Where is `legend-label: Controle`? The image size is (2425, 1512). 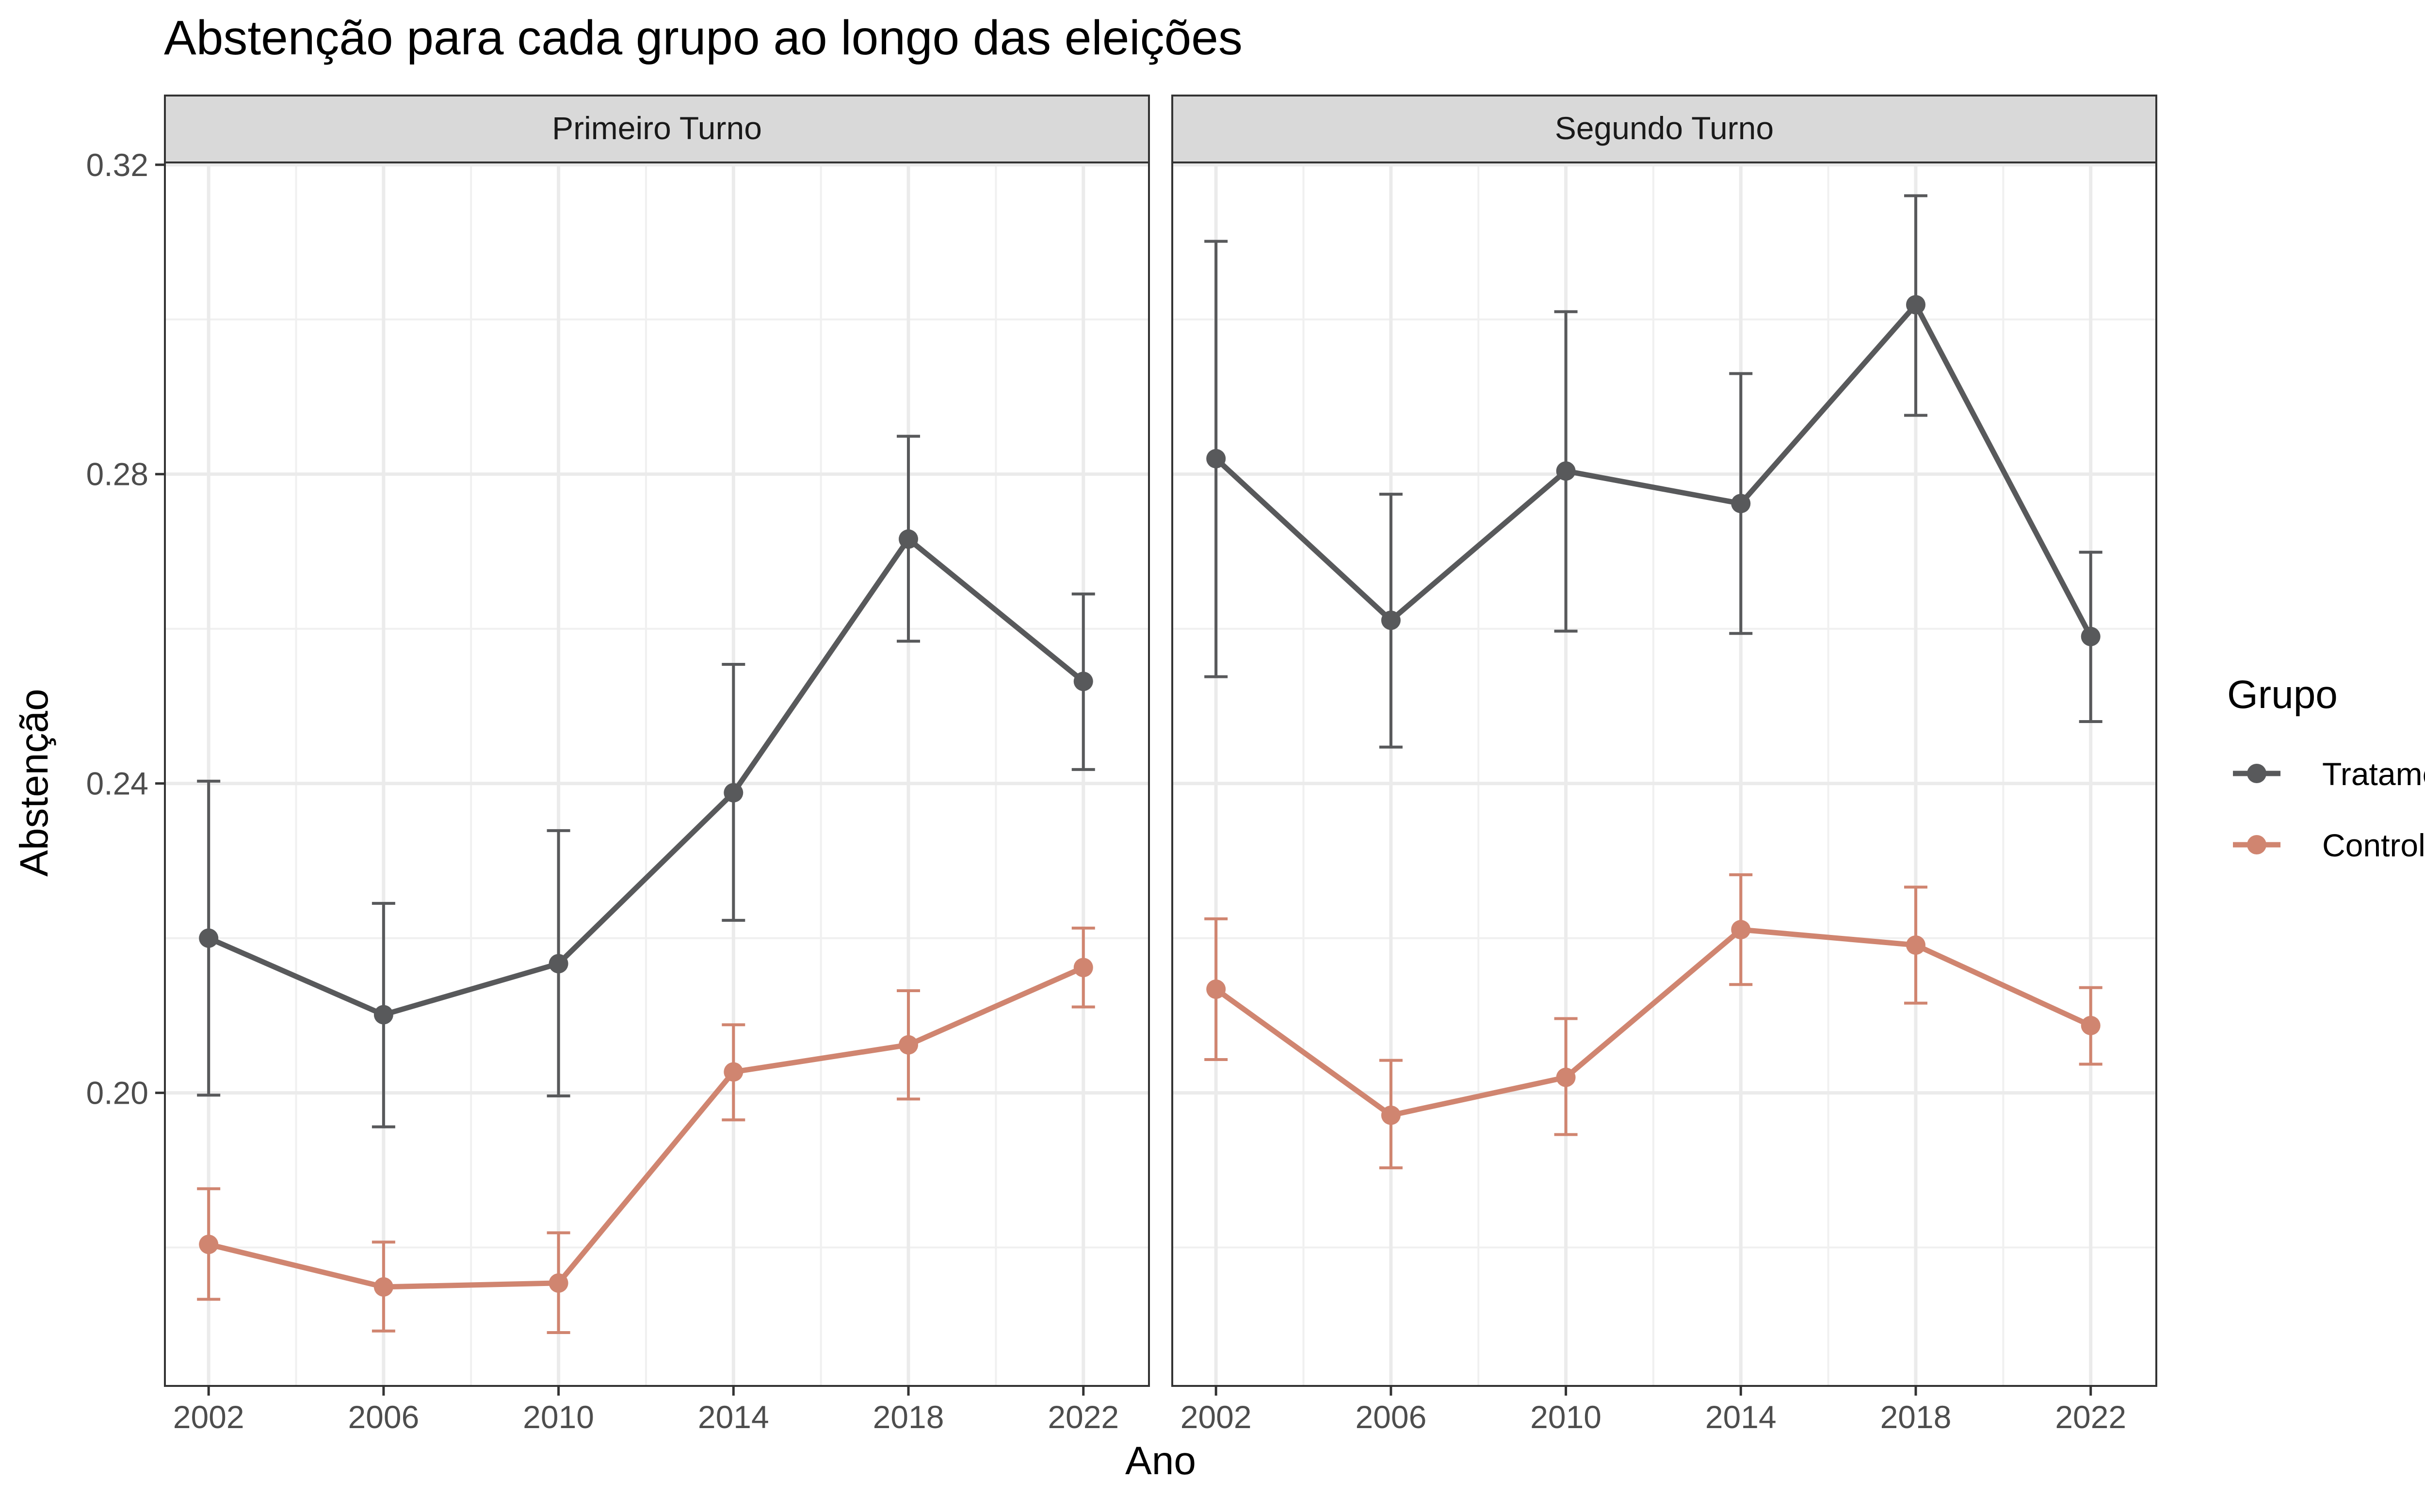 legend-label: Controle is located at coordinates (2373, 845).